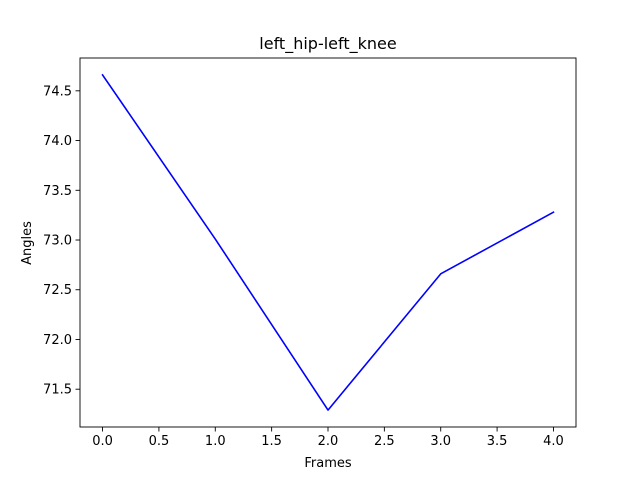 The width and height of the screenshot is (640, 480). Describe the element at coordinates (271, 441) in the screenshot. I see `x-tick-label: 1.5` at that location.